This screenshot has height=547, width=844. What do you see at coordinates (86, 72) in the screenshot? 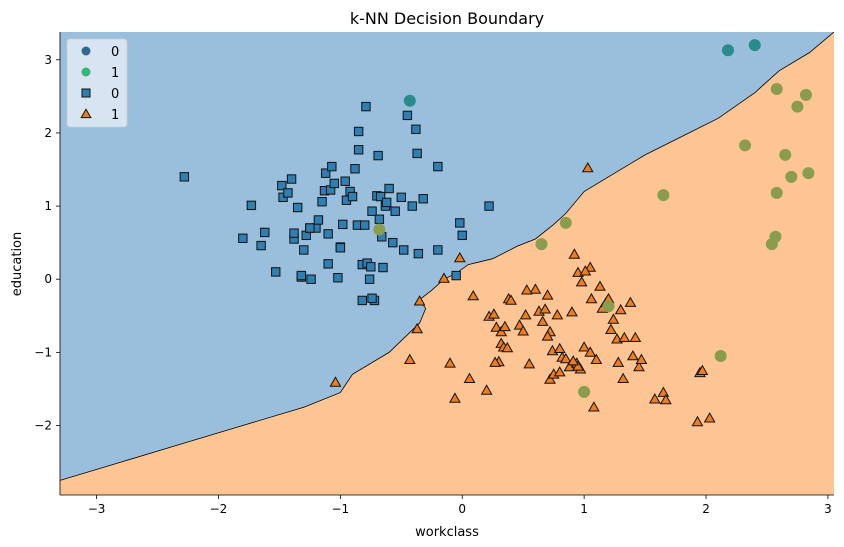
I see `legend-marker-circle` at bounding box center [86, 72].